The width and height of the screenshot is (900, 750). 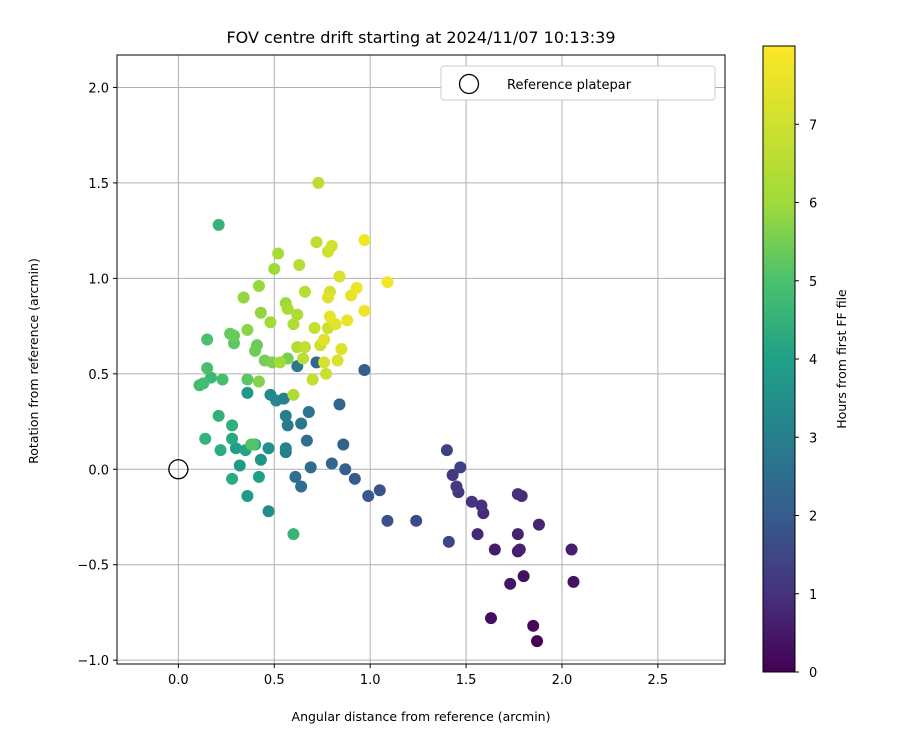 What do you see at coordinates (562, 680) in the screenshot?
I see `x-tick-label: 2.0` at bounding box center [562, 680].